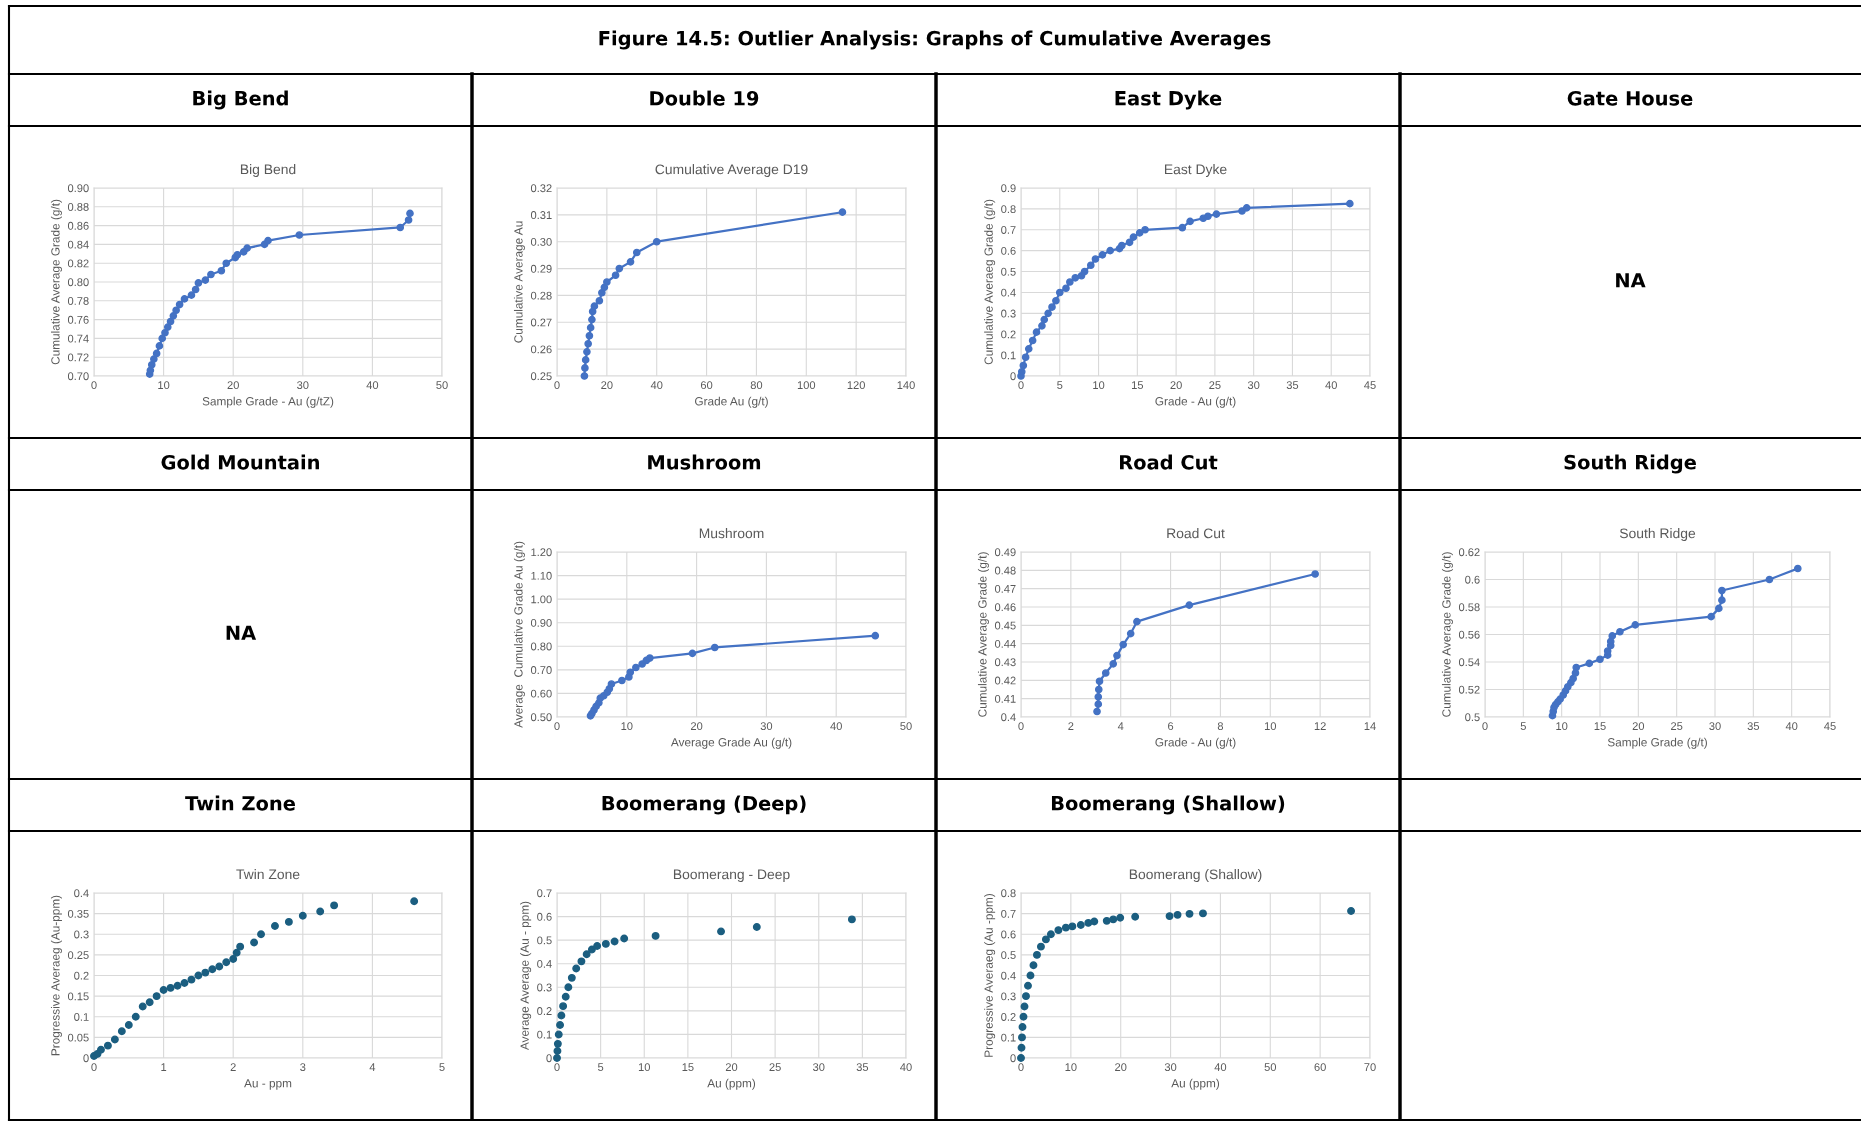  Describe the element at coordinates (241, 632) in the screenshot. I see `text: NA` at that location.